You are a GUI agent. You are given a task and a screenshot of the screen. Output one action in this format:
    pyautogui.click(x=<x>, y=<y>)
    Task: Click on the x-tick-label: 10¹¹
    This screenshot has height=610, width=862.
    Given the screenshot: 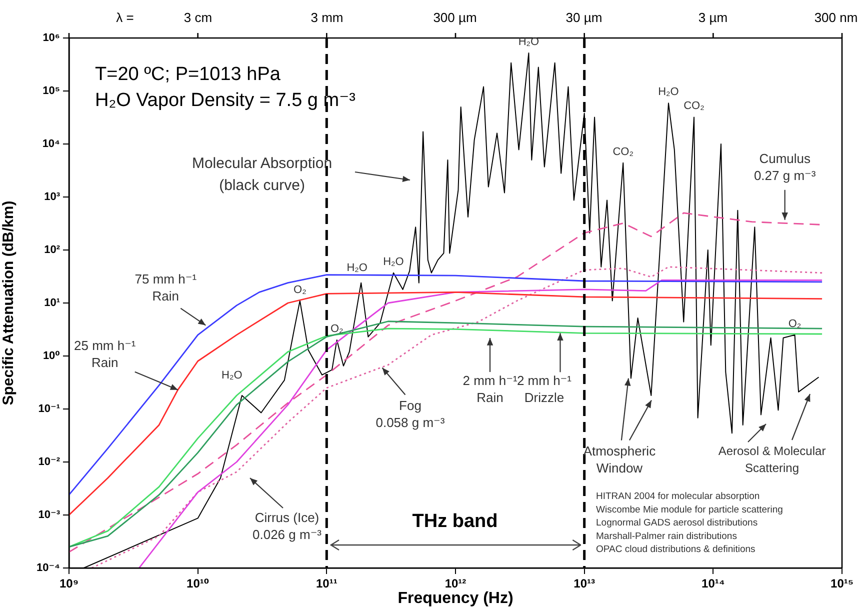 What is the action you would take?
    pyautogui.click(x=327, y=583)
    